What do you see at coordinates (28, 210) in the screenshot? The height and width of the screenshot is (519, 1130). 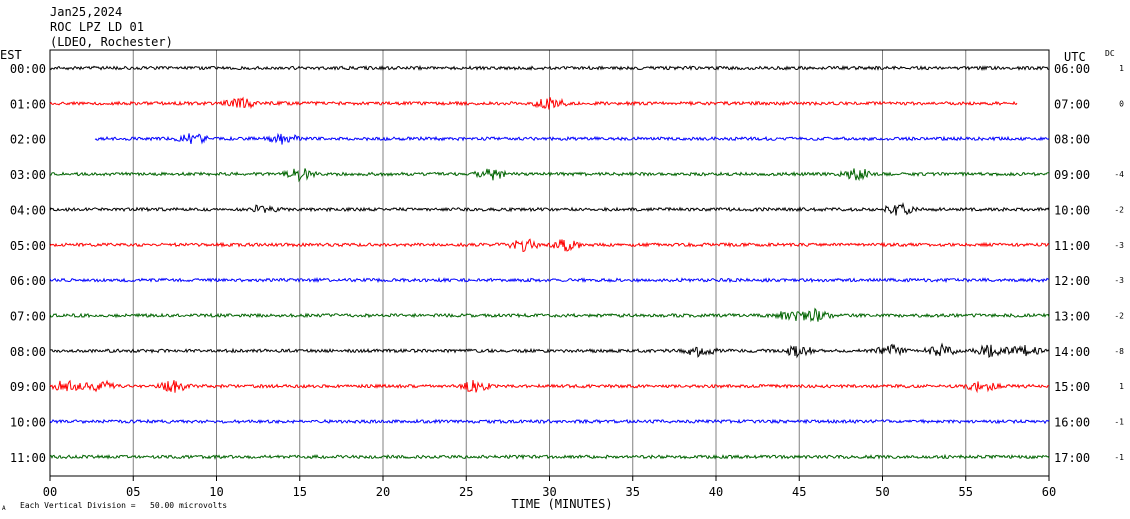 I see `est-hour-label: 04:00` at bounding box center [28, 210].